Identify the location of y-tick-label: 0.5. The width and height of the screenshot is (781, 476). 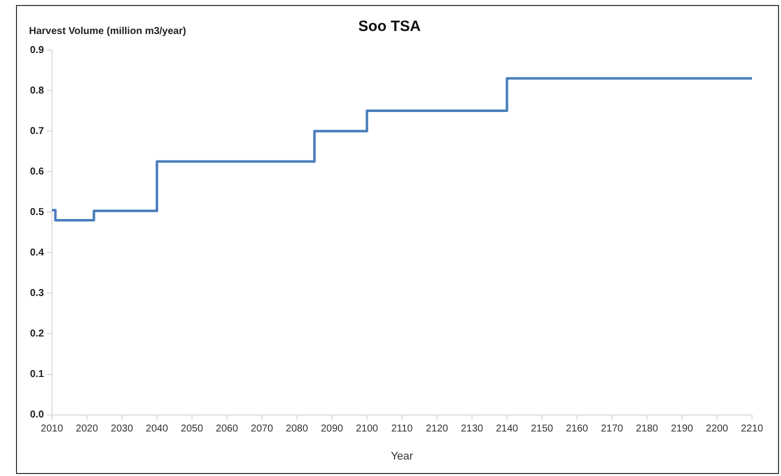
(37, 212).